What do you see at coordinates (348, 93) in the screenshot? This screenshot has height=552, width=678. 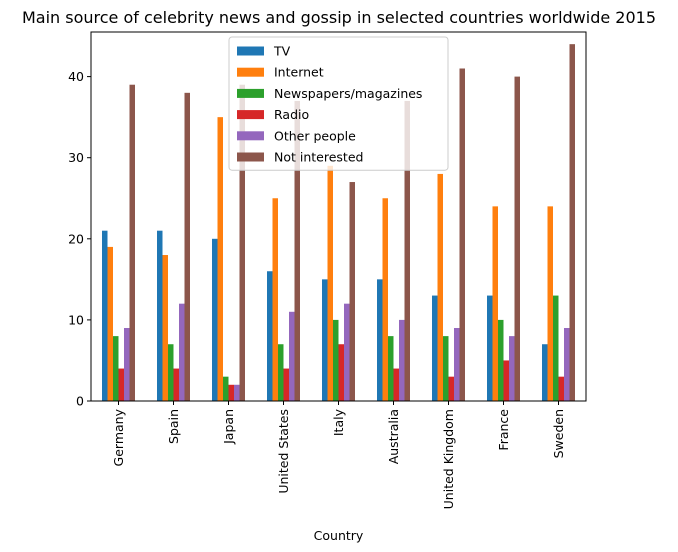 I see `legend-label: Newspapers/magazines` at bounding box center [348, 93].